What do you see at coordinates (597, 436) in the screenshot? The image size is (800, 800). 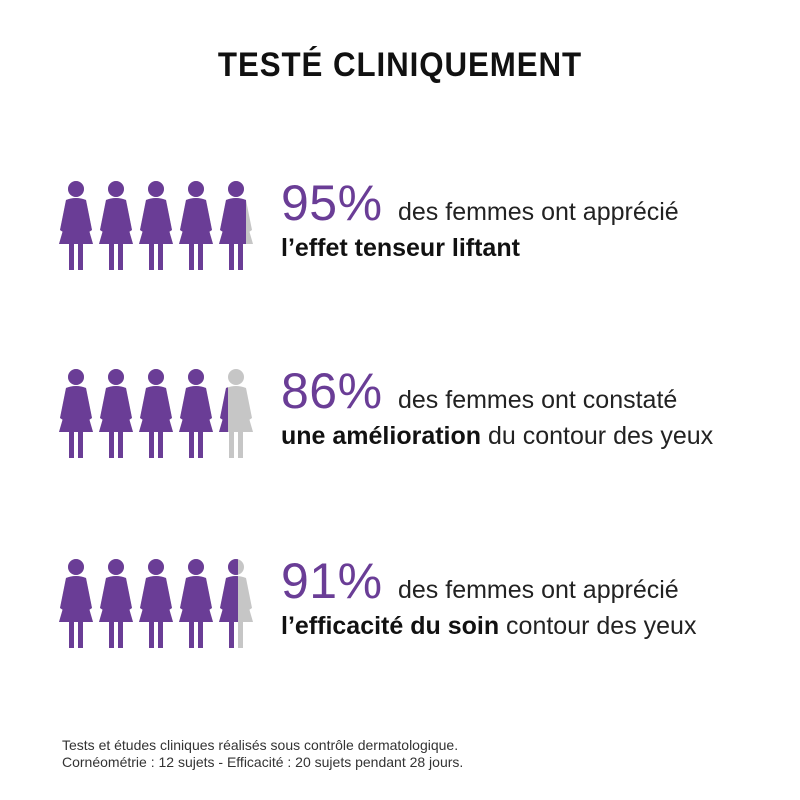 I see `stat-detail-rest: du contour des yeux` at bounding box center [597, 436].